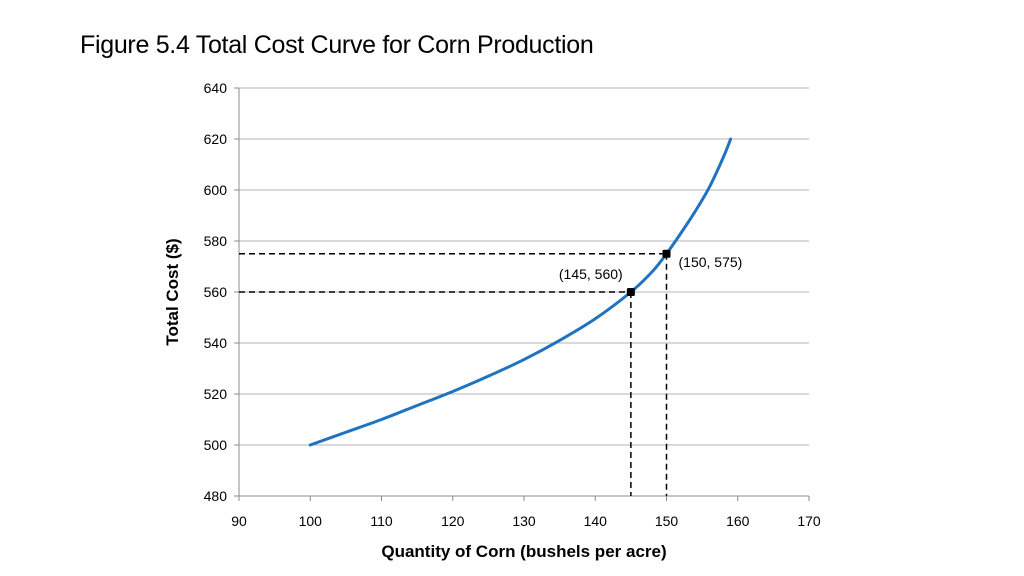  Describe the element at coordinates (239, 521) in the screenshot. I see `x-tick-label: 90` at that location.